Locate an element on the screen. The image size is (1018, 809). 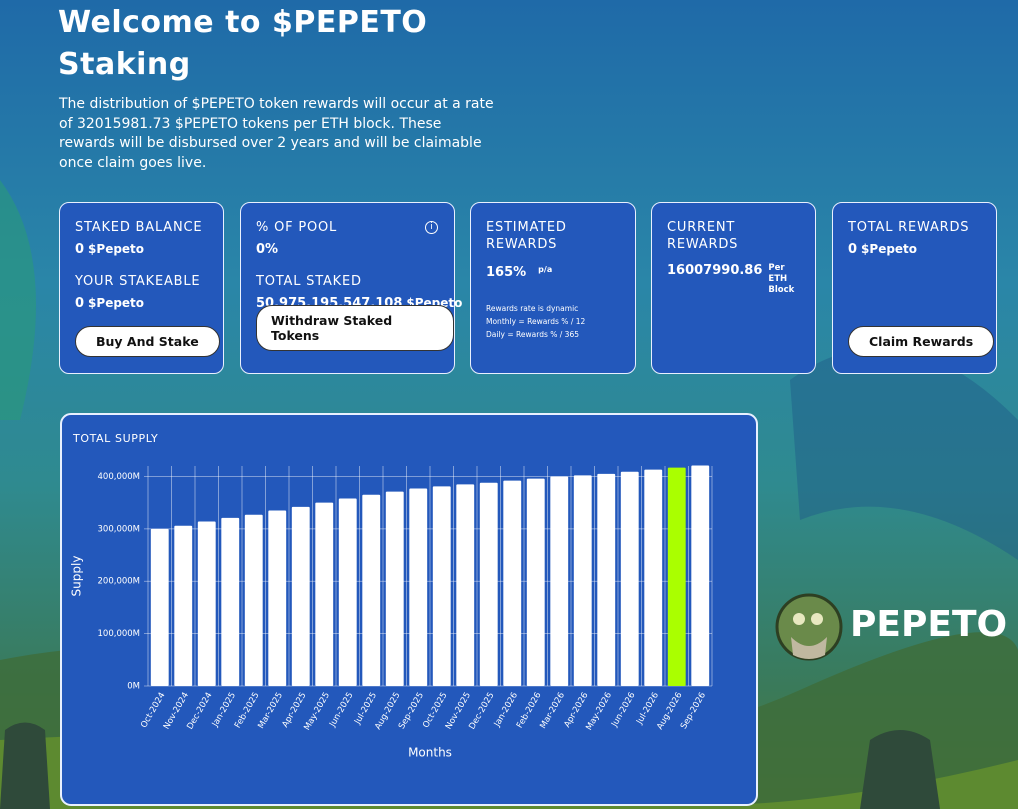
card-label: % OF POOL is located at coordinates (297, 227).